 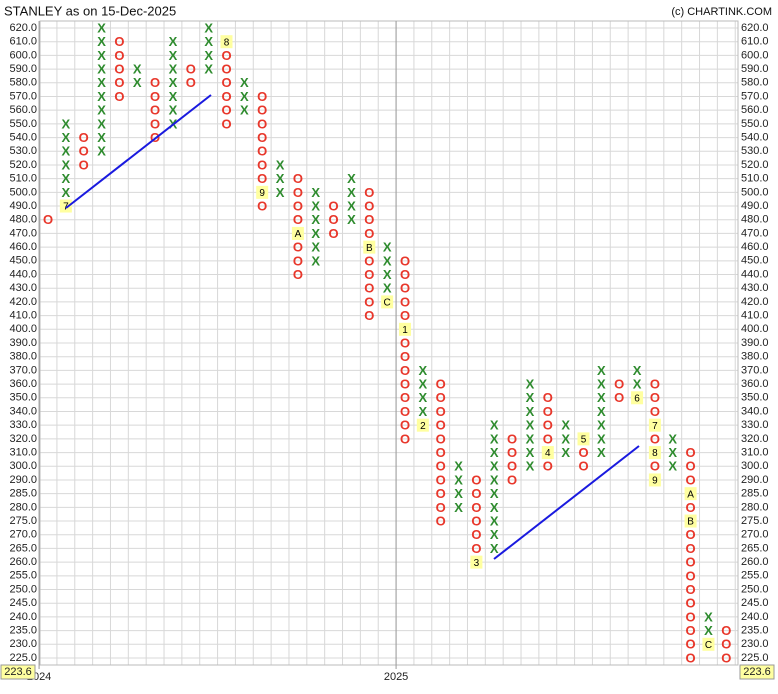 I want to click on y-tick-label: 285.0, so click(x=23, y=494).